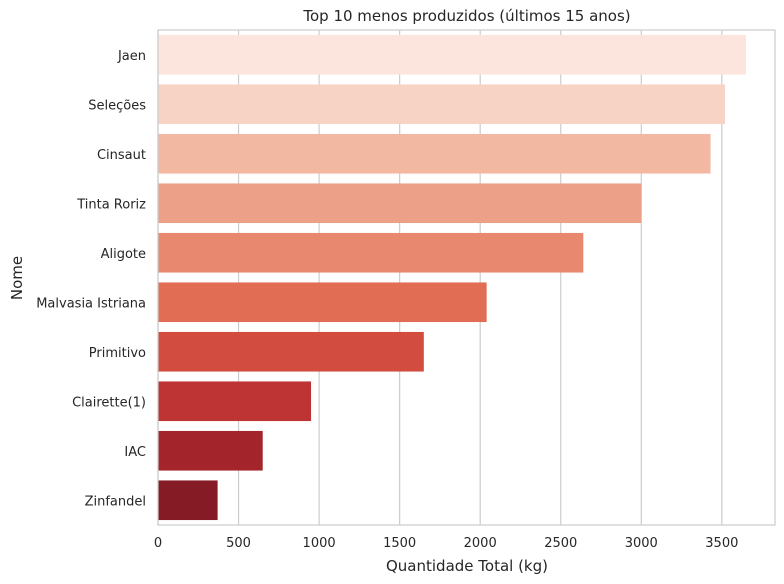 The width and height of the screenshot is (784, 584). Describe the element at coordinates (446, 543) in the screenshot. I see `x-tick-labels: 0 500 1000 1500 2000 2500 3000 3500` at that location.